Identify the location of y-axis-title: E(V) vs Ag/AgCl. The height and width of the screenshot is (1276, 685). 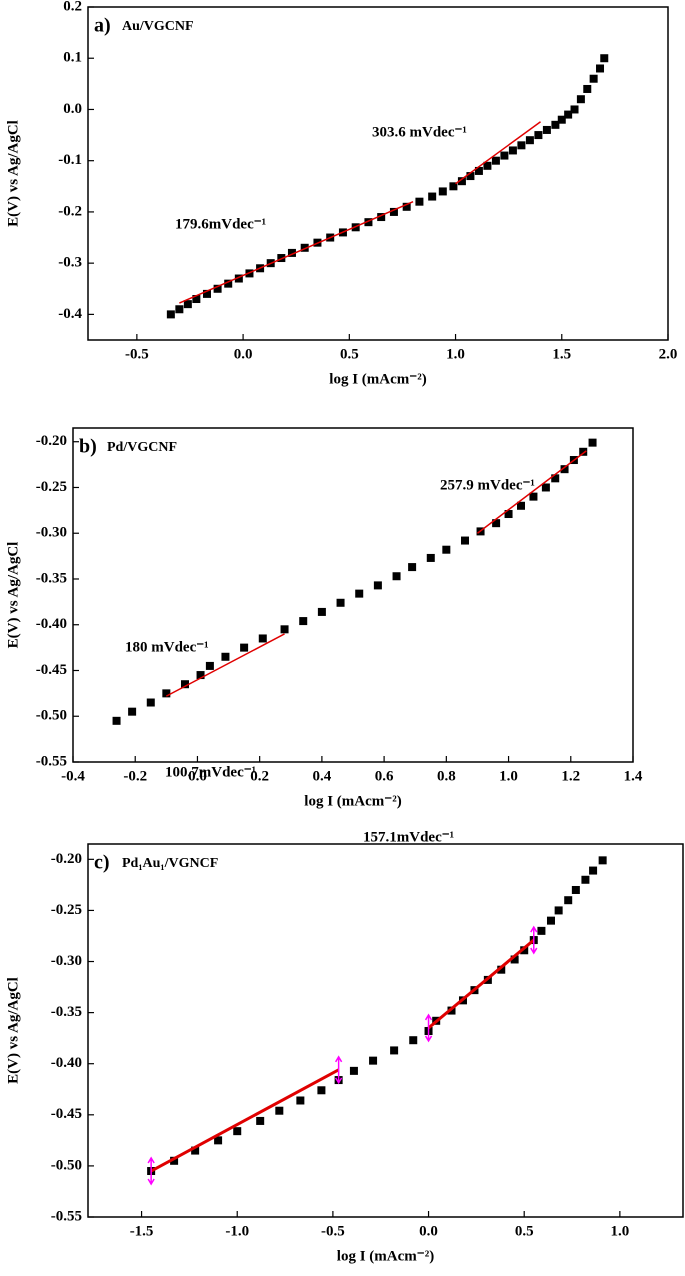
(13, 595).